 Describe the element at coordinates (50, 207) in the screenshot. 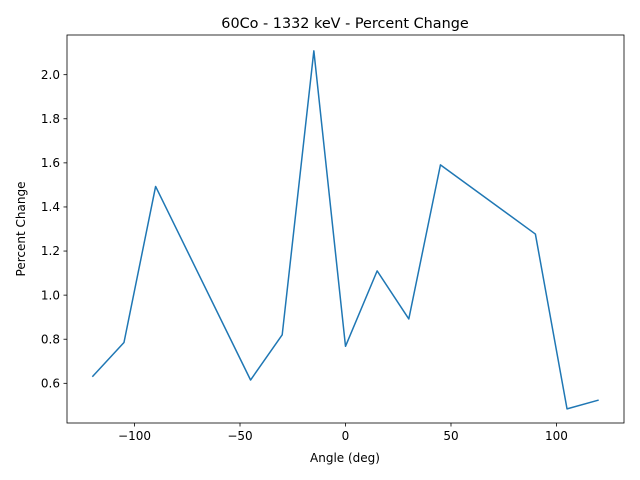

I see `y-tick-label: 1.4` at that location.